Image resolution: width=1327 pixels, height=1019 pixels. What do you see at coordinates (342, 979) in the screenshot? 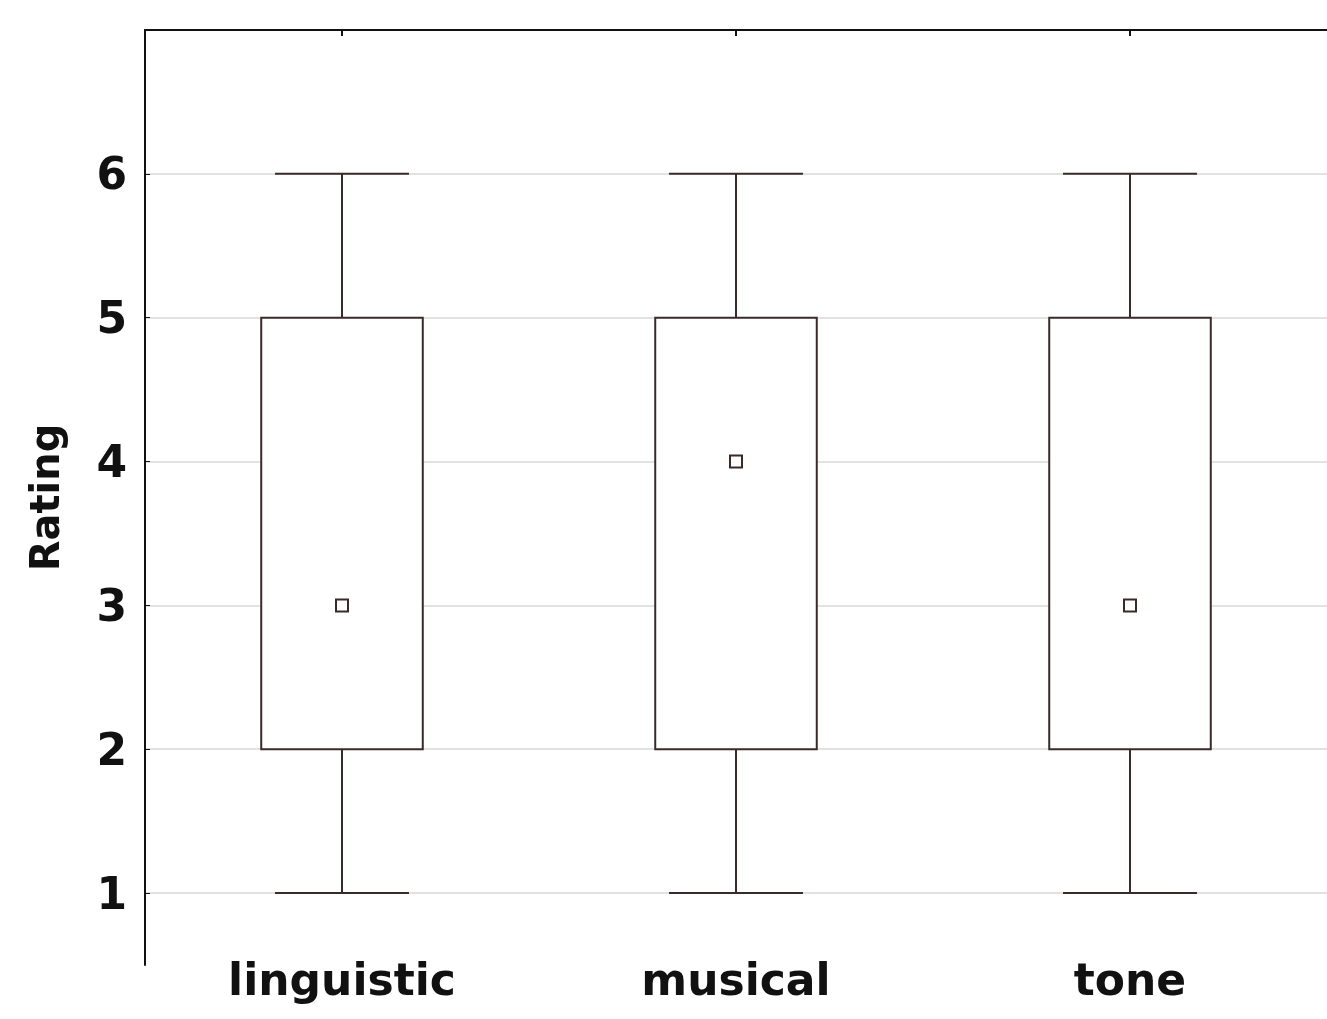
I see `x-tick-label: linguistic` at bounding box center [342, 979].